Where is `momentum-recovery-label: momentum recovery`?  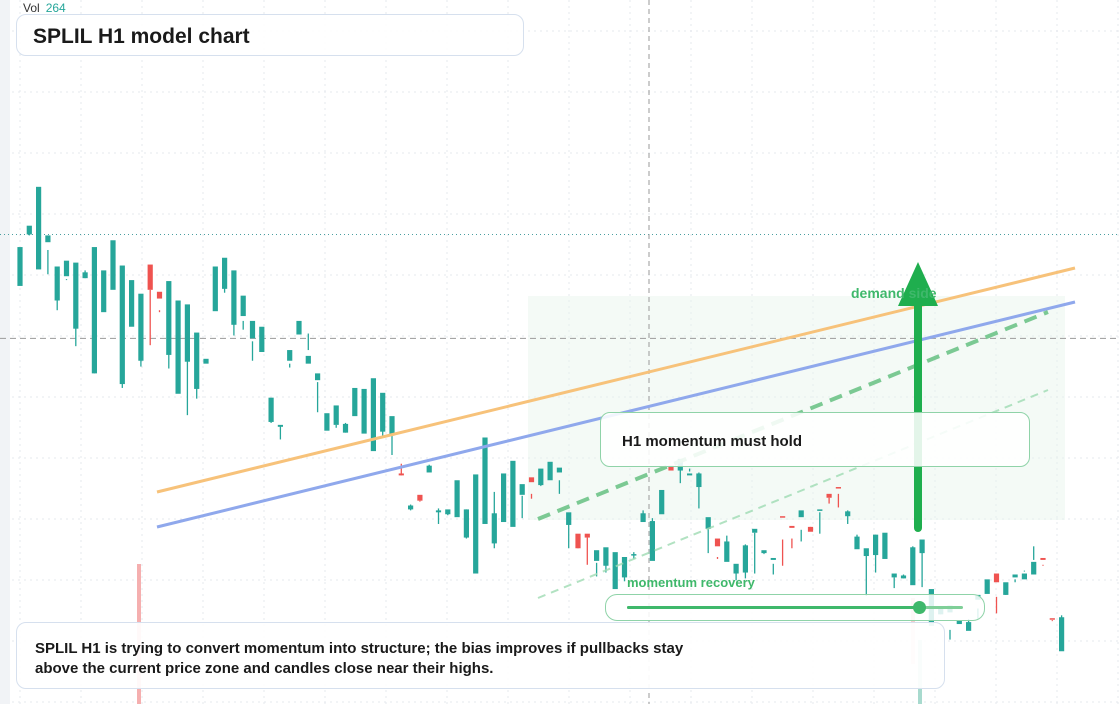
momentum-recovery-label: momentum recovery is located at coordinates (691, 582).